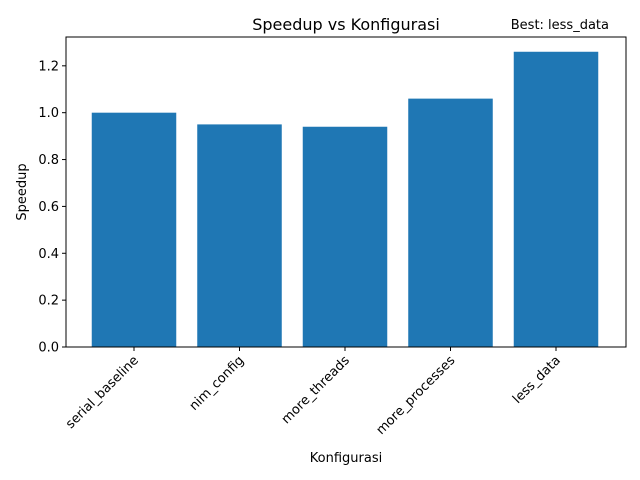 This screenshot has width=640, height=480. I want to click on x-tick-label-serial-baseline: serial_baseline, so click(102, 392).